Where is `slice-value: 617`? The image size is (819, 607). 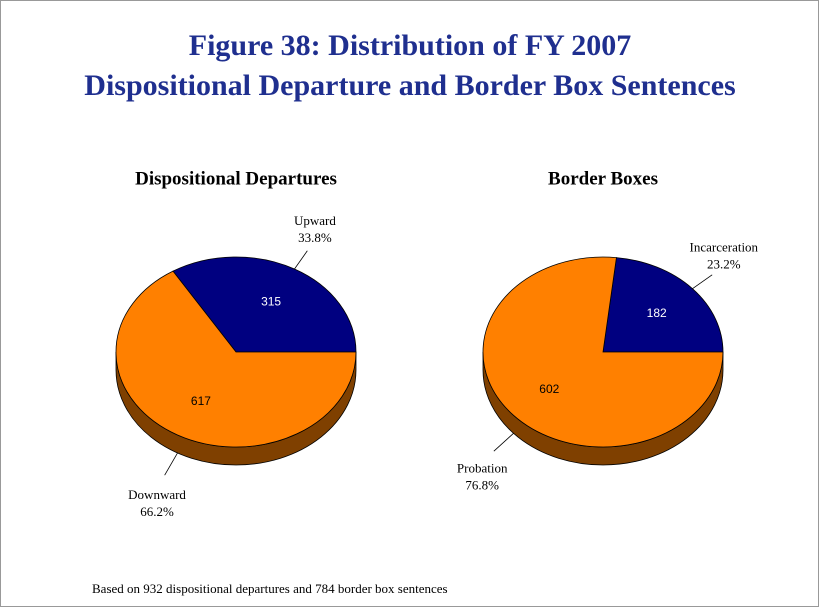 slice-value: 617 is located at coordinates (201, 401).